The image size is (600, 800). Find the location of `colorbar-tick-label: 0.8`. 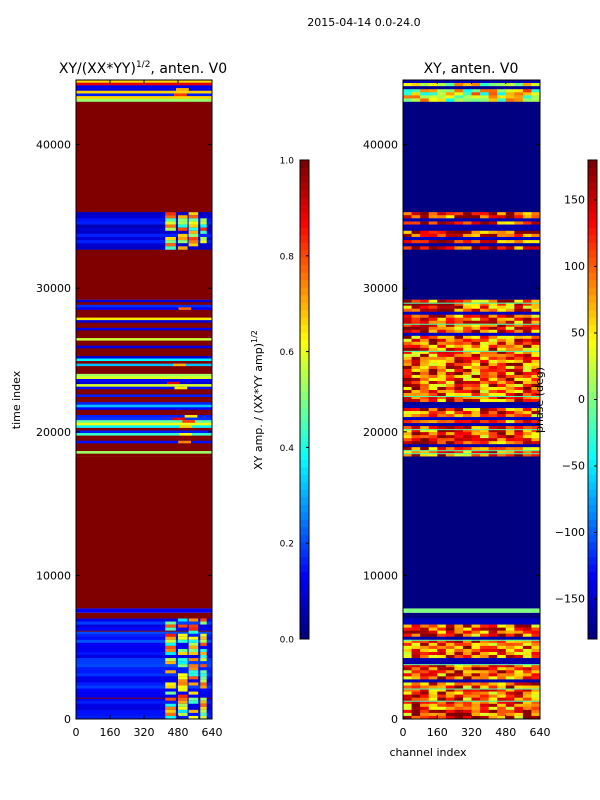

colorbar-tick-label: 0.8 is located at coordinates (287, 257).